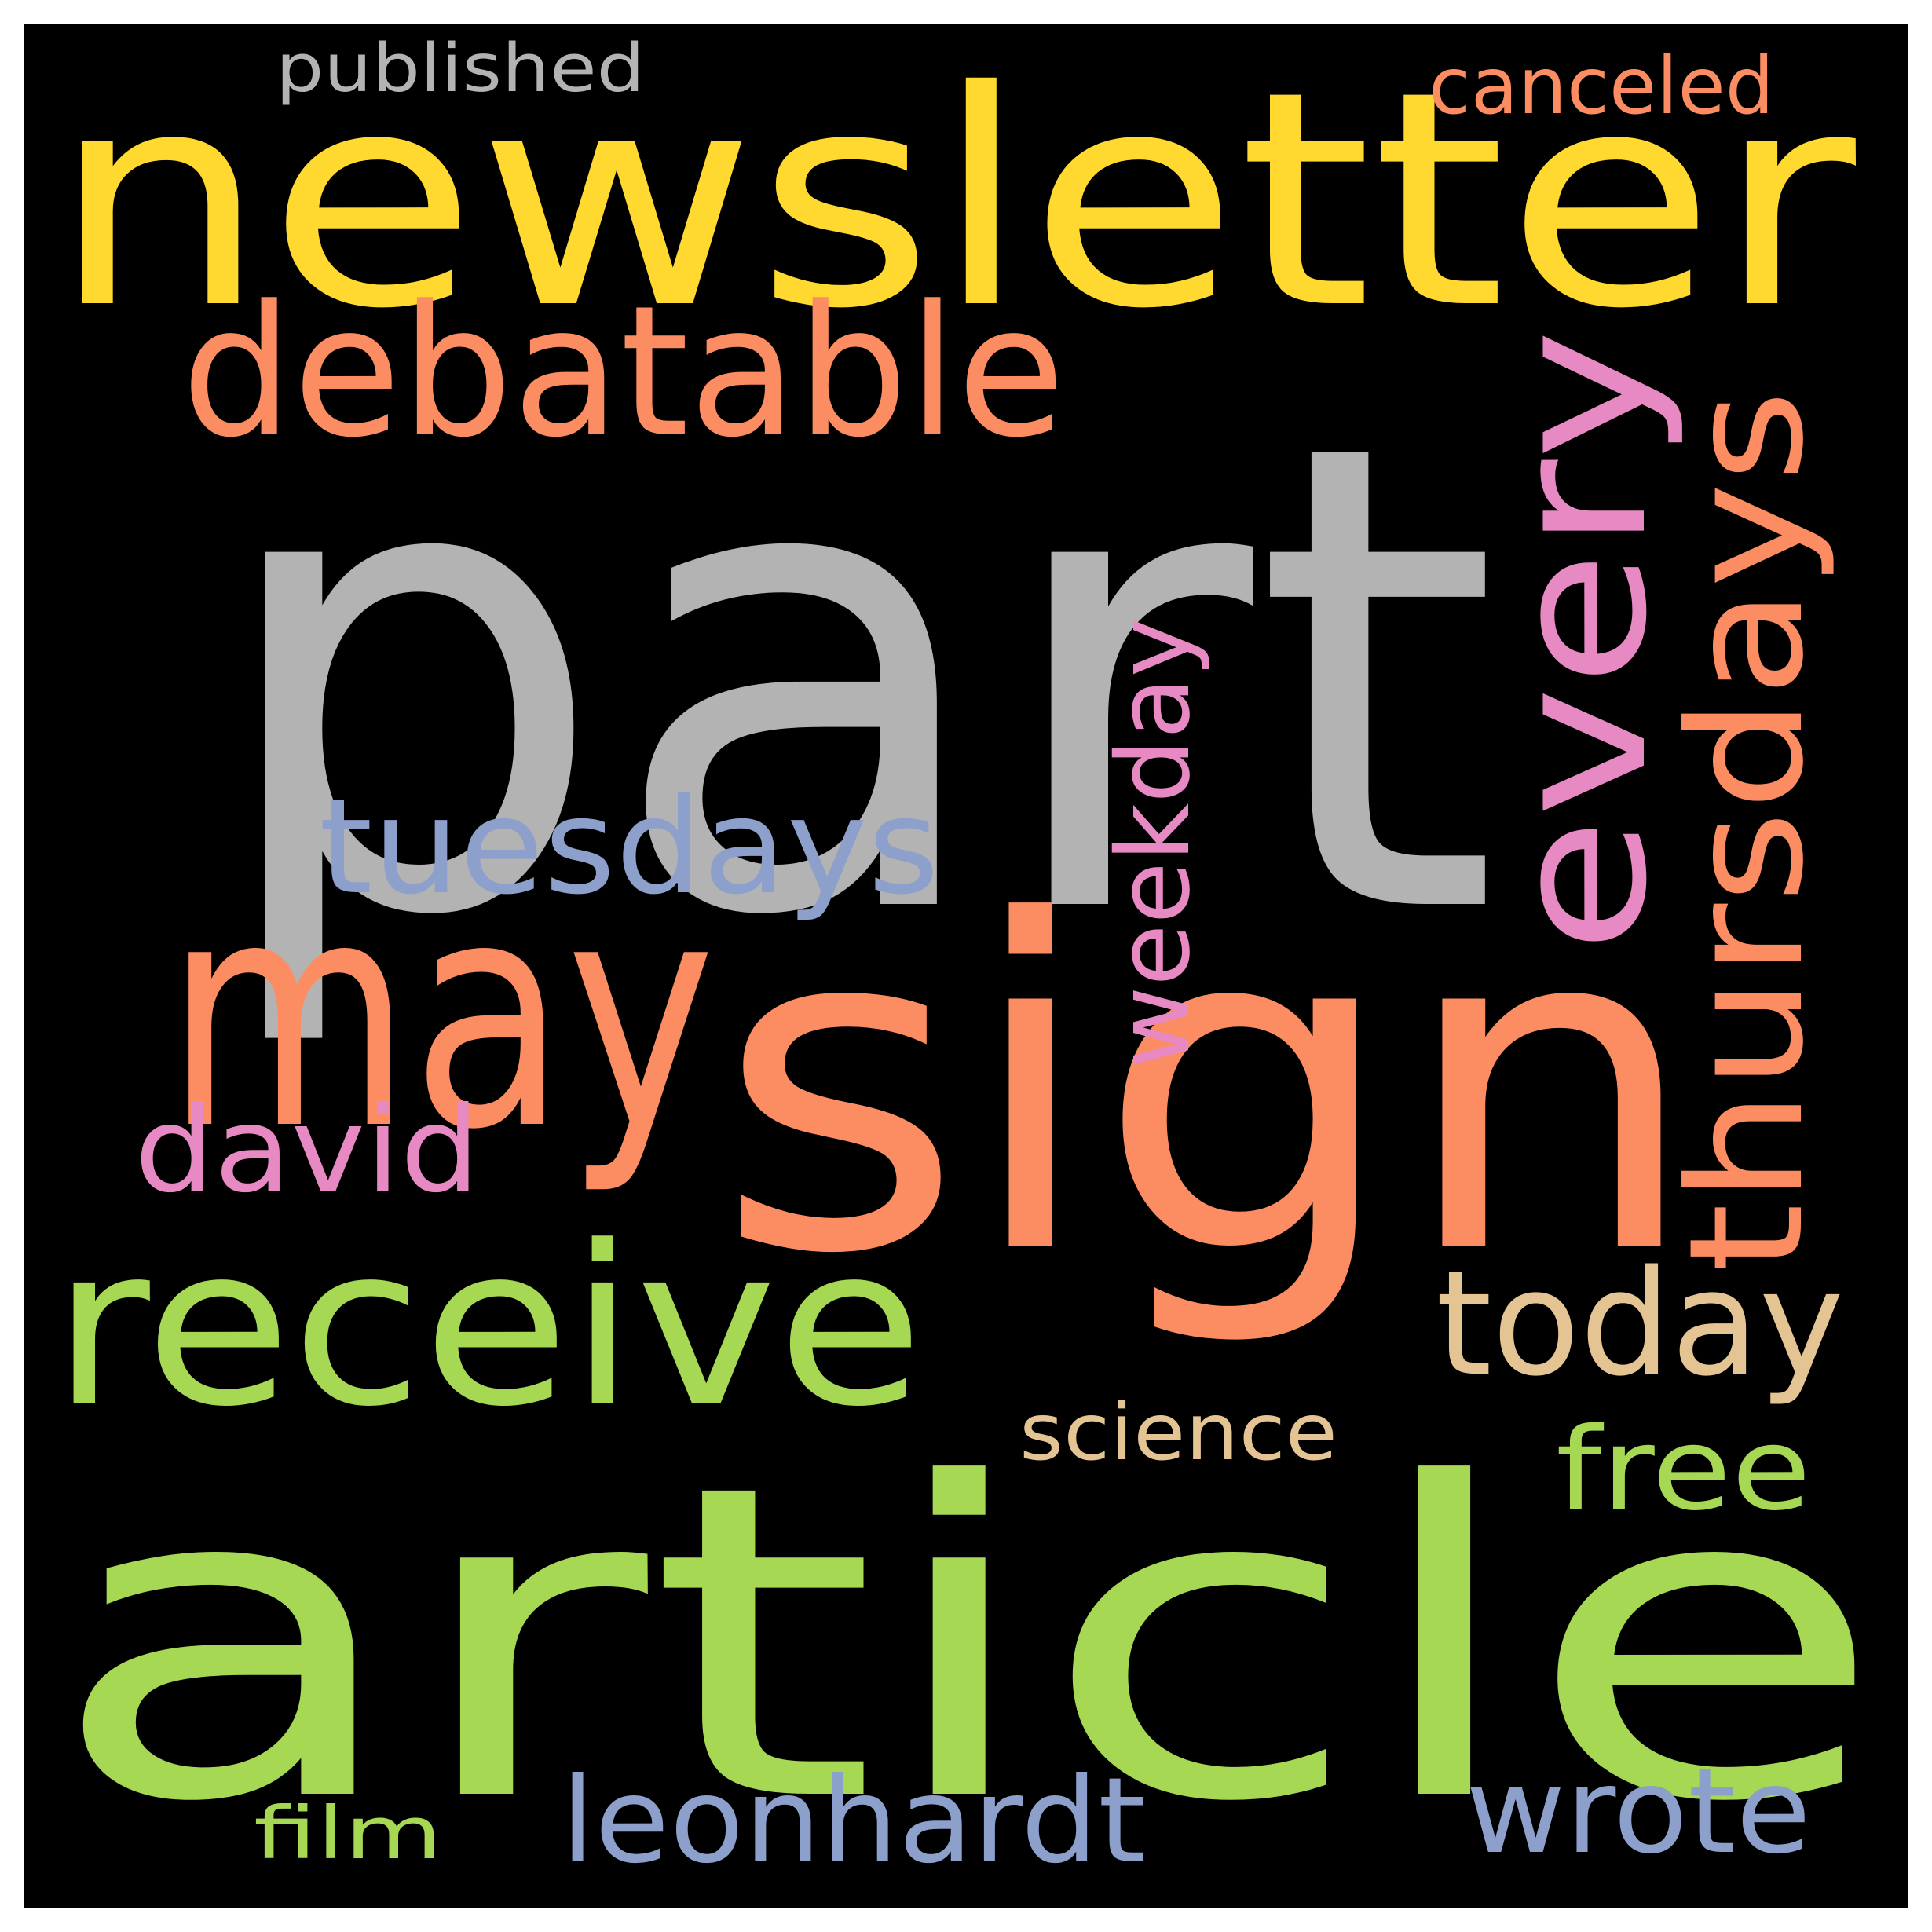 The width and height of the screenshot is (1932, 1932). Describe the element at coordinates (1748, 831) in the screenshot. I see `word-thursdays: thursdays` at that location.